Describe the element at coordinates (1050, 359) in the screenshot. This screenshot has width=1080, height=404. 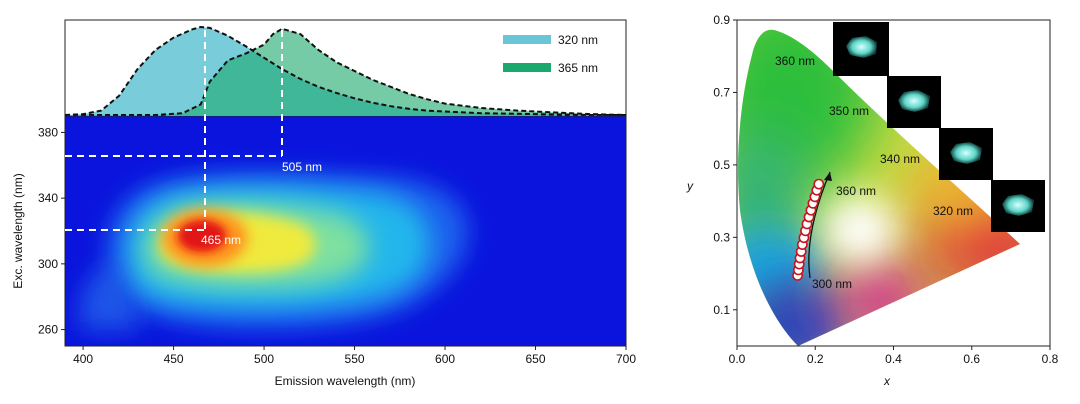
I see `cie-x-tick-label: 0.8` at that location.